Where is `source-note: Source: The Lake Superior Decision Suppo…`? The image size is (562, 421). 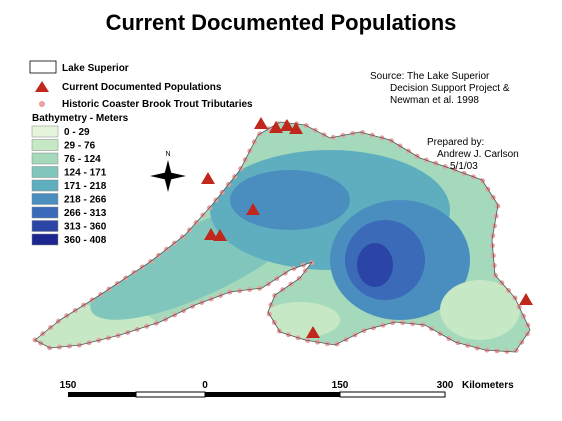
source-note: Source: The Lake Superior Decision Suppo… is located at coordinates (440, 88).